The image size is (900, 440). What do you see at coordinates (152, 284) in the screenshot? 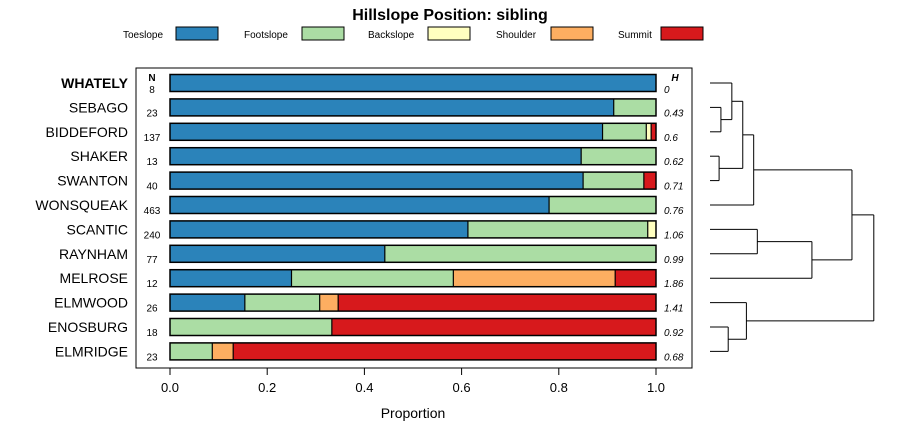
I see `n-value: 12` at bounding box center [152, 284].